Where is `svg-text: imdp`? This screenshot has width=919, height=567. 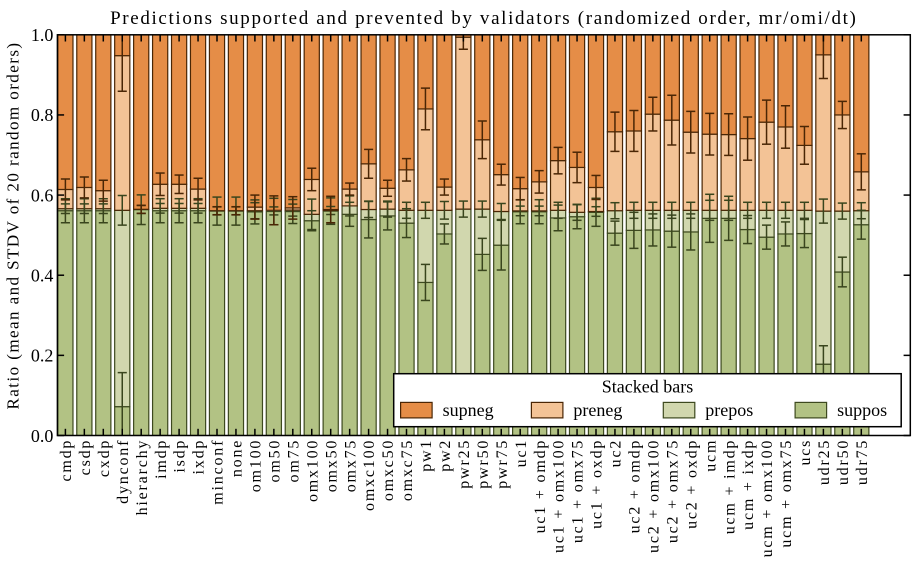 svg-text: imdp is located at coordinates (161, 459).